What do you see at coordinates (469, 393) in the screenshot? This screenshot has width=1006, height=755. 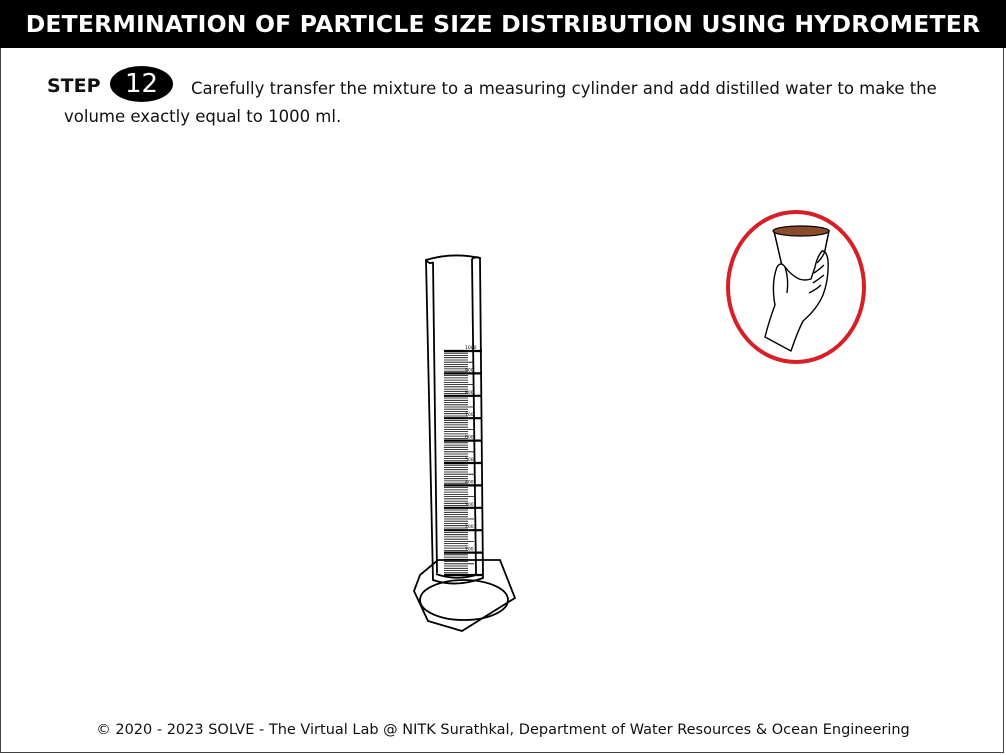 I see `scale-label: 800` at bounding box center [469, 393].